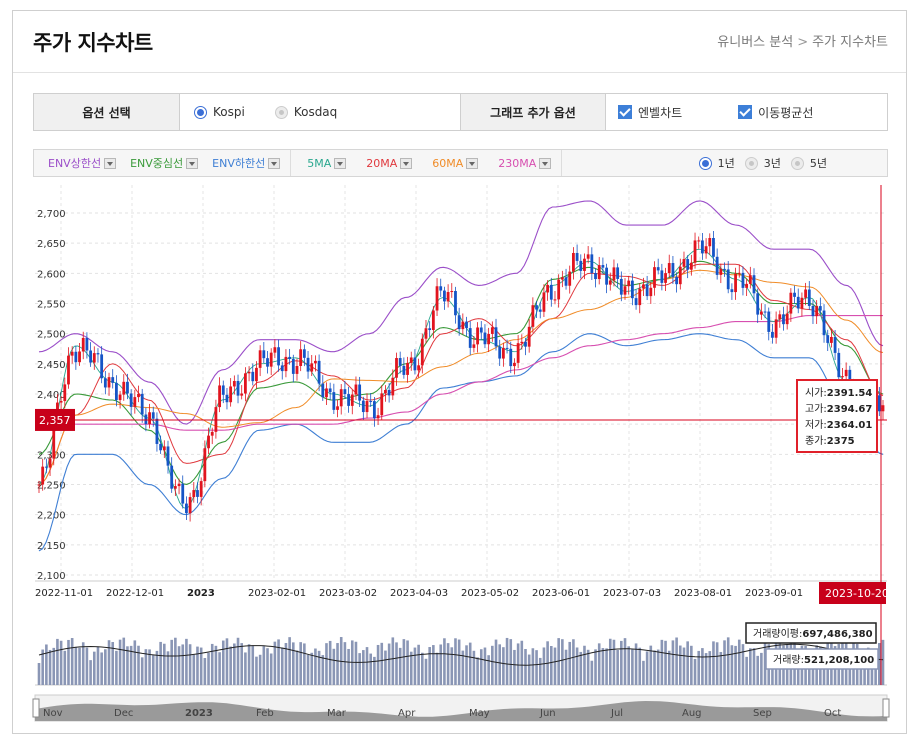 This screenshot has width=919, height=744. What do you see at coordinates (561, 593) in the screenshot?
I see `x-tick-label: 2023-06-01` at bounding box center [561, 593].